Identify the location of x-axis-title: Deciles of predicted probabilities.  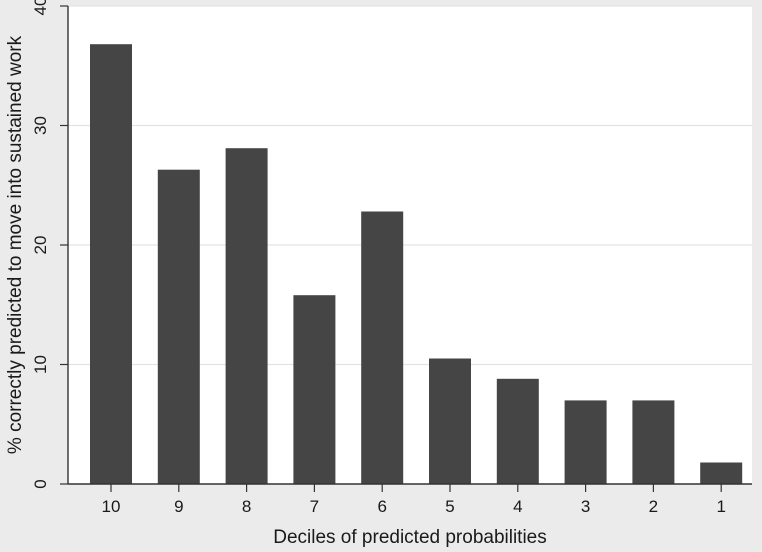
(410, 537).